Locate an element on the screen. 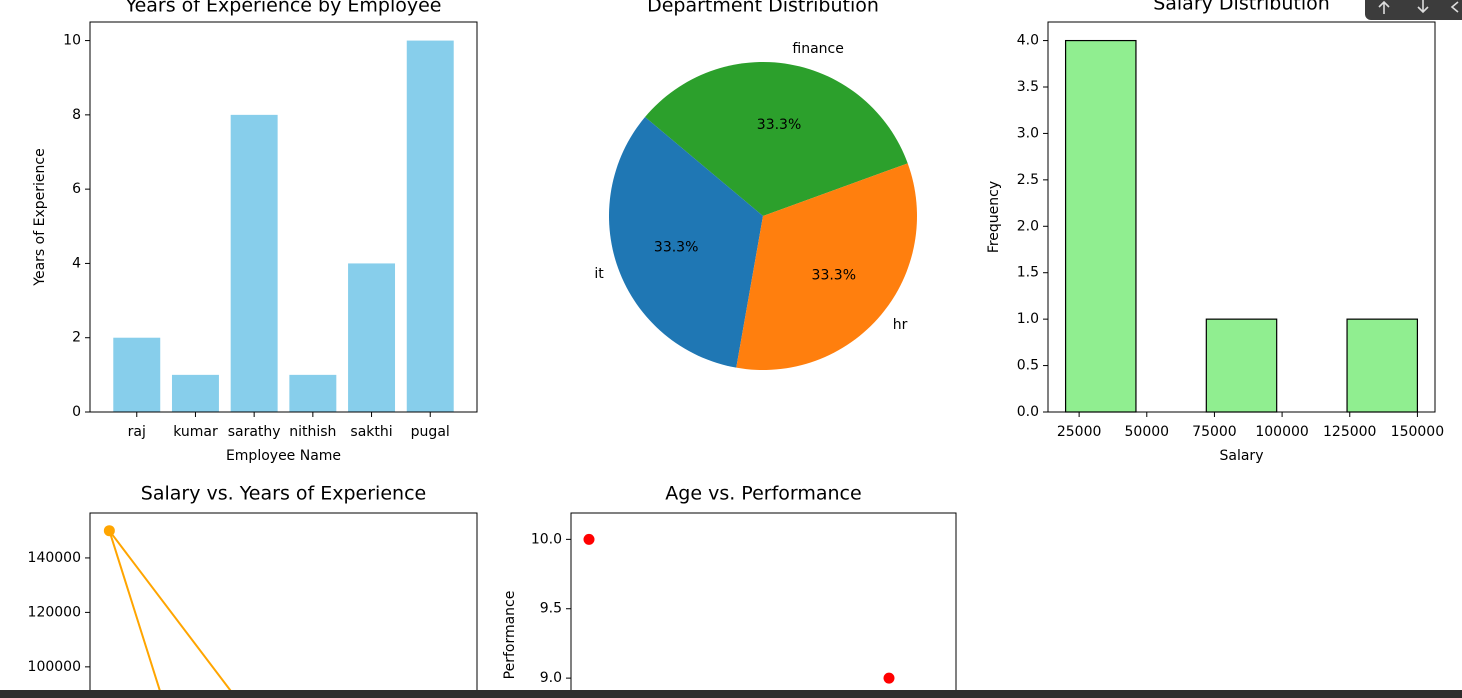 Image resolution: width=1462 pixels, height=698 pixels. y-tick-label: 3.5 is located at coordinates (1028, 87).